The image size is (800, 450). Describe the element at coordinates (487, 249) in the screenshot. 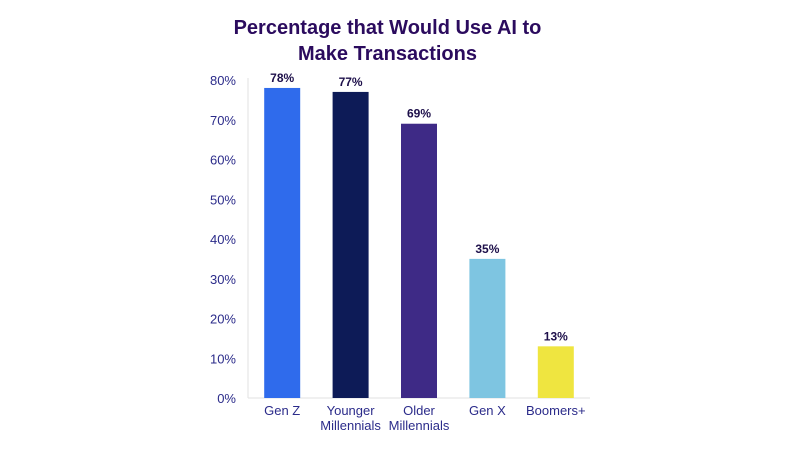

I see `data-label: 35%` at that location.